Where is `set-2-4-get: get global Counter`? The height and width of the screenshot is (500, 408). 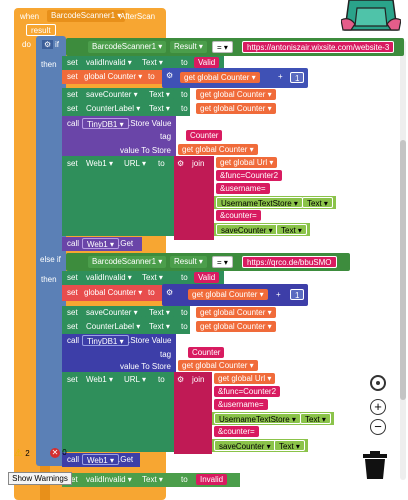
set-2-4-get: get global Counter is located at coordinates (236, 326).